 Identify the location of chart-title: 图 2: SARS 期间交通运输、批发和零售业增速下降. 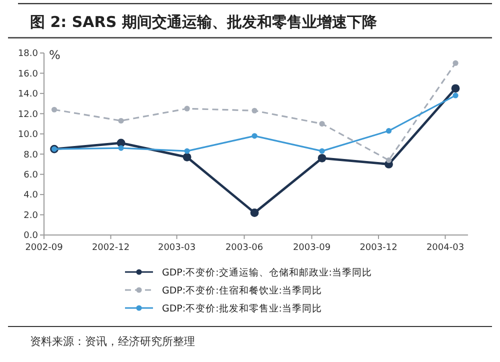
(204, 22).